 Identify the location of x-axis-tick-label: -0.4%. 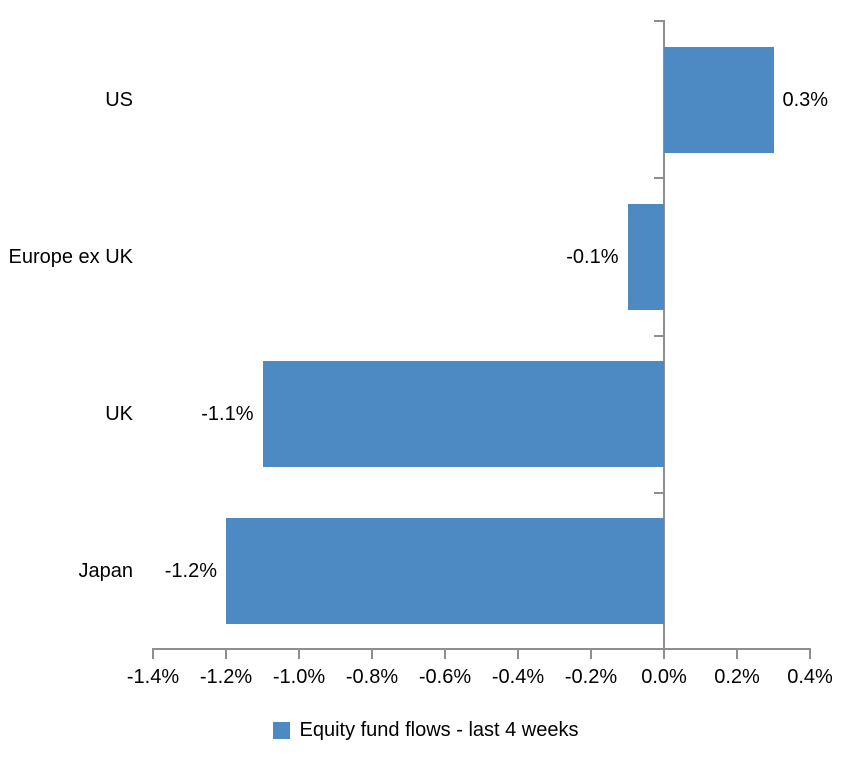
(518, 677).